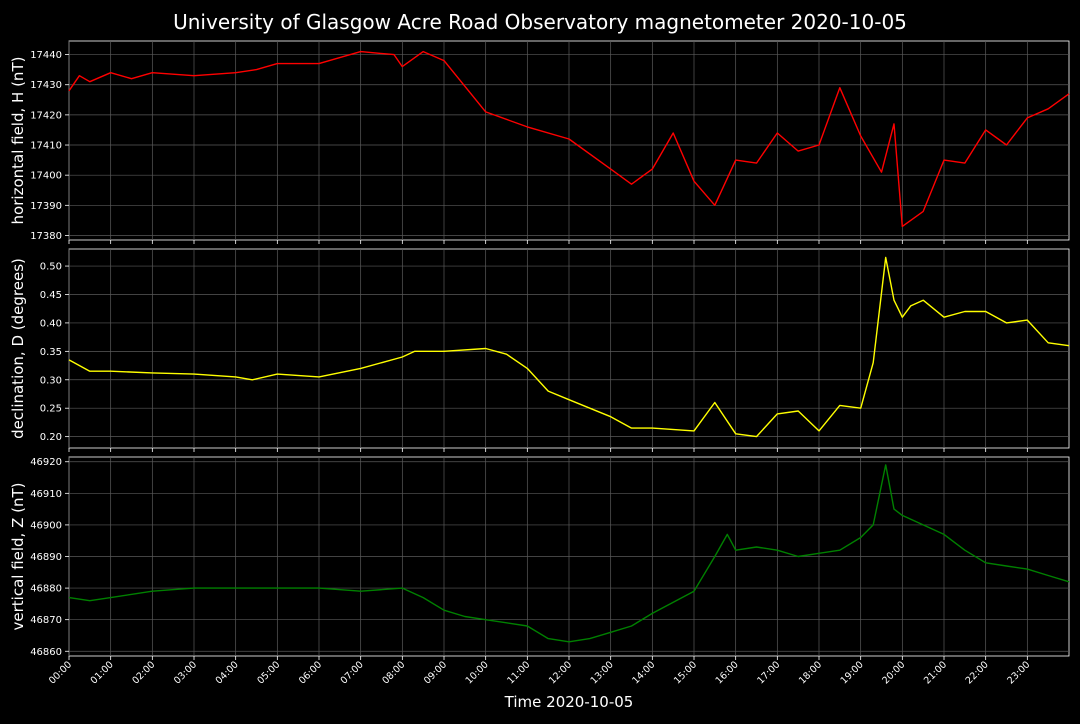 The width and height of the screenshot is (1080, 724). Describe the element at coordinates (569, 702) in the screenshot. I see `x-axis-label: Time 2020-10-05` at that location.